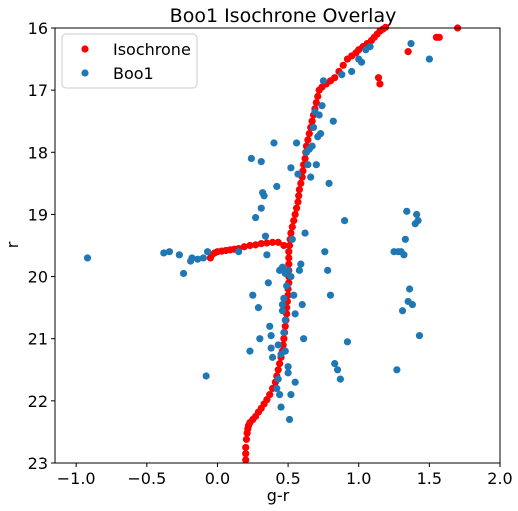 This screenshot has width=518, height=511. What do you see at coordinates (287, 478) in the screenshot?
I see `x-tick-label: 0.5` at bounding box center [287, 478].